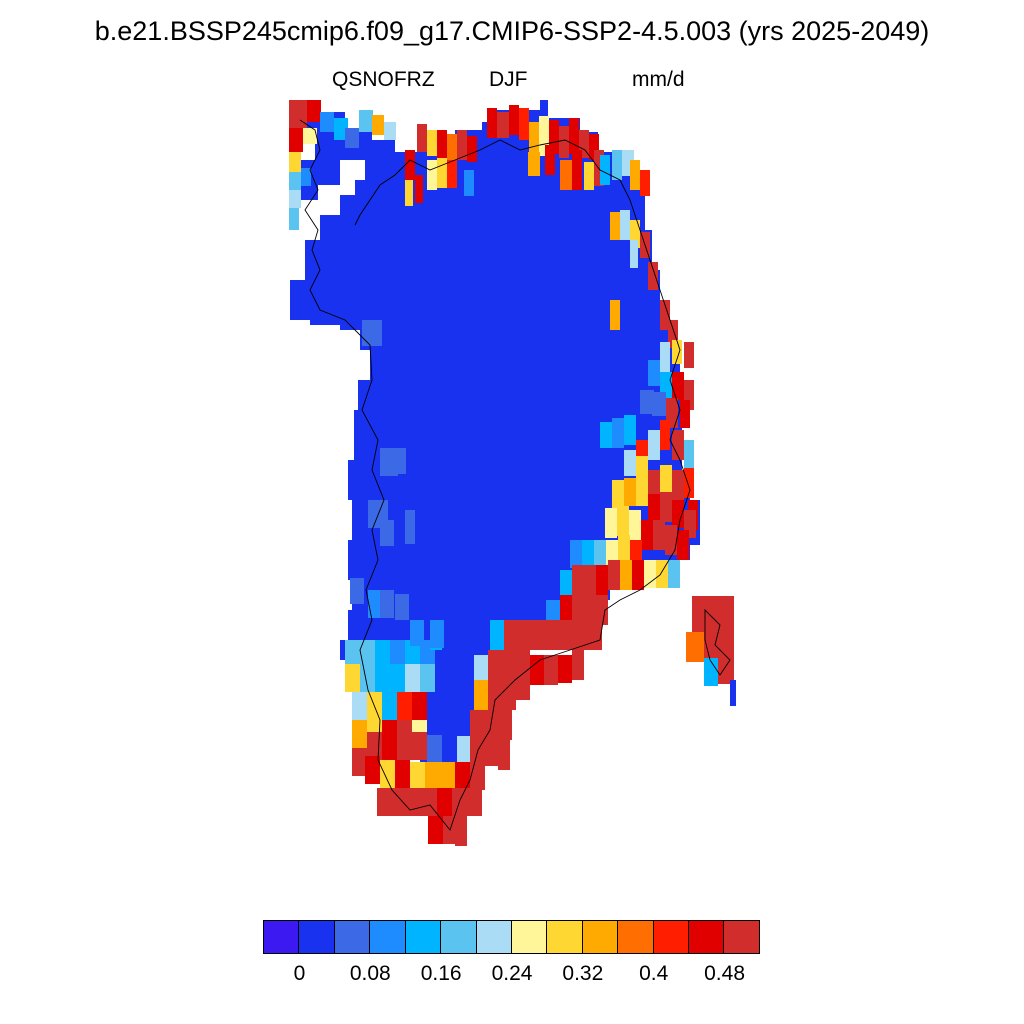 The width and height of the screenshot is (1024, 1024). Describe the element at coordinates (658, 79) in the screenshot. I see `units-label: mm/d` at that location.